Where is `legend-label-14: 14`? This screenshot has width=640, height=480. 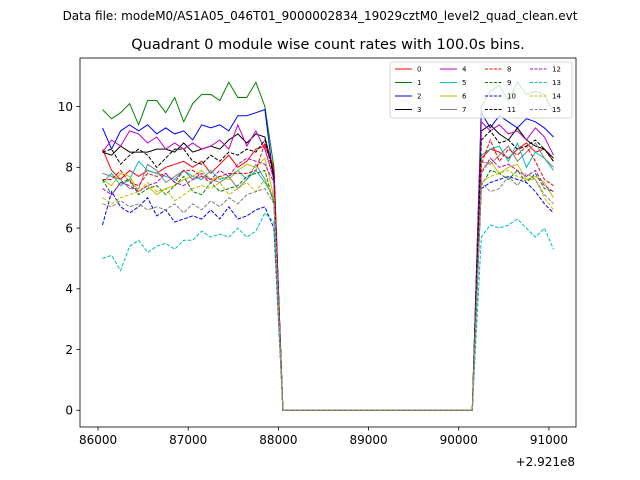
legend-label-14: 14 is located at coordinates (556, 97).